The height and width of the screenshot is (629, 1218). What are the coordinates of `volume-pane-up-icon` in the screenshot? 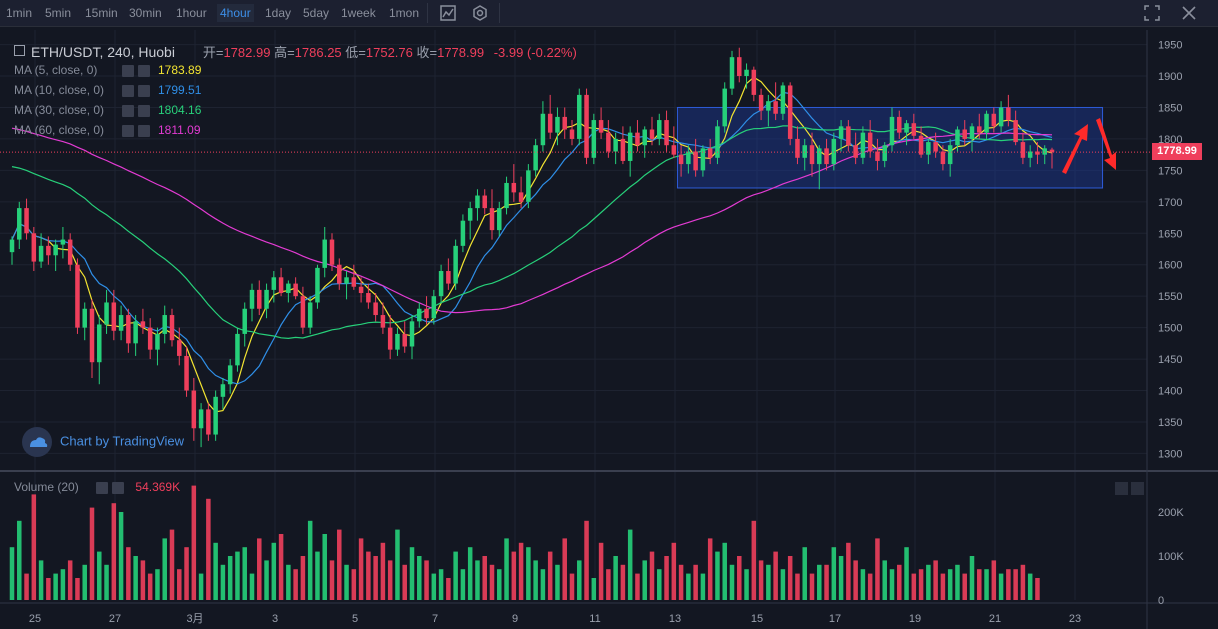 It's located at (1121, 488).